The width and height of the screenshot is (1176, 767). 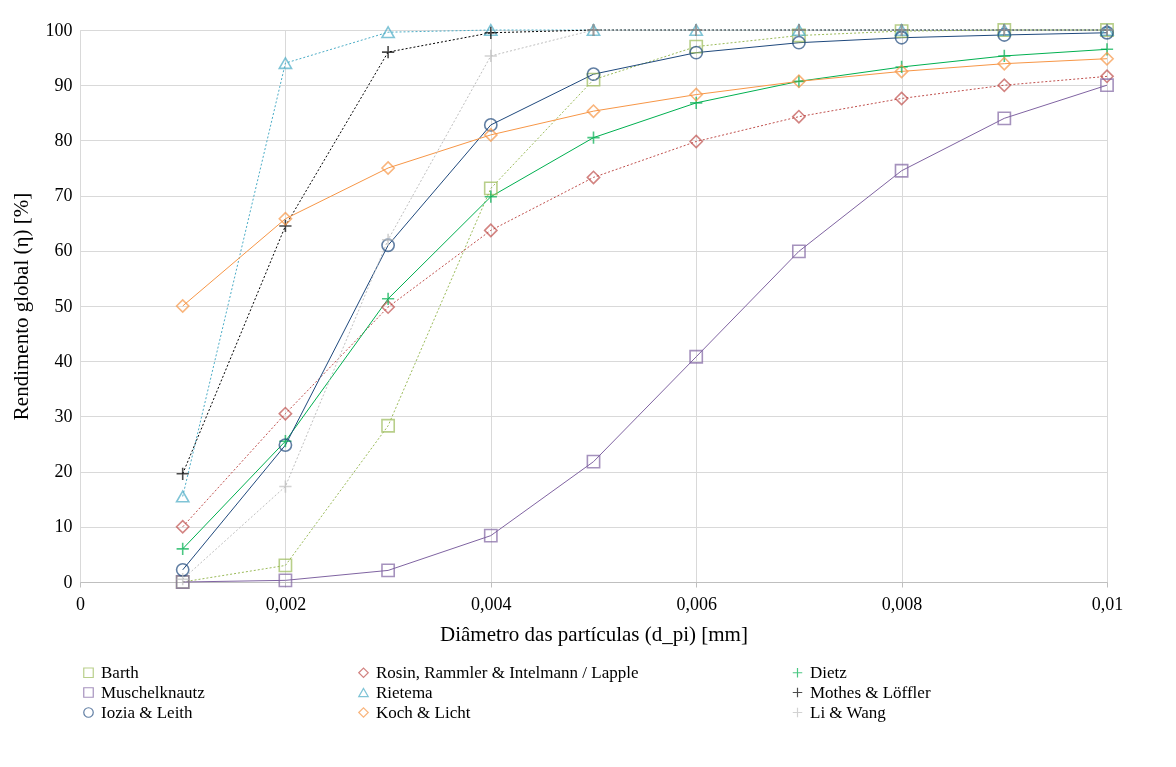 What do you see at coordinates (696, 603) in the screenshot?
I see `x-tick-label: 0,006` at bounding box center [696, 603].